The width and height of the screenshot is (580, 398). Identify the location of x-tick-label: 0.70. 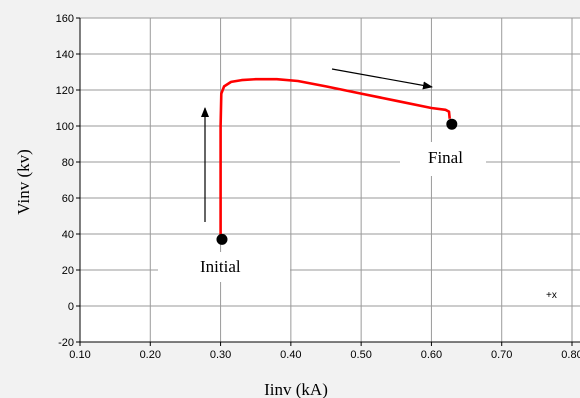
(501, 355).